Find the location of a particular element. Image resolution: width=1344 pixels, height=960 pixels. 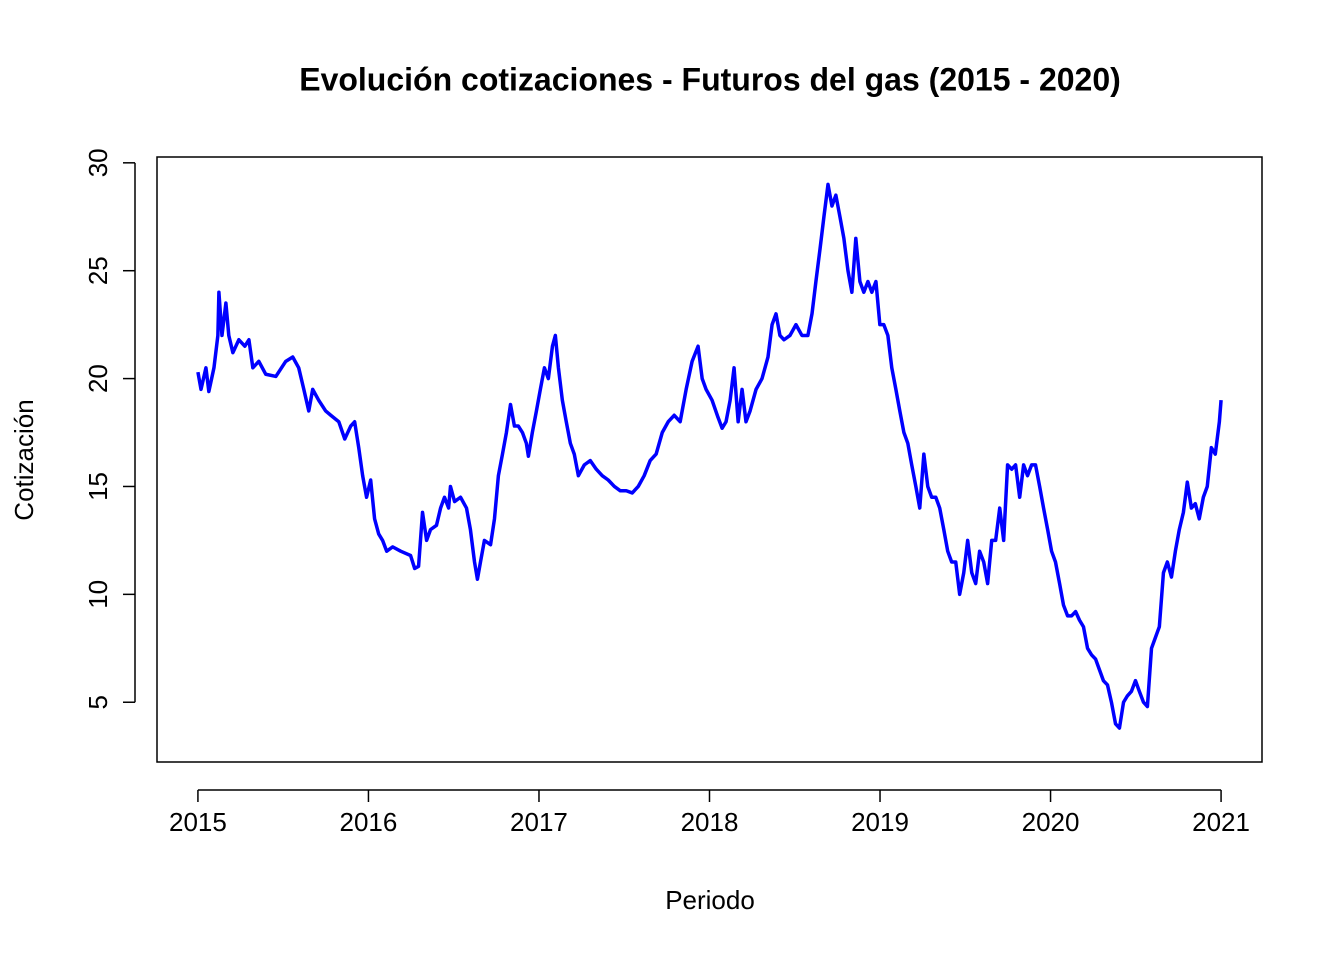

y-tick-label: 15 is located at coordinates (98, 486).